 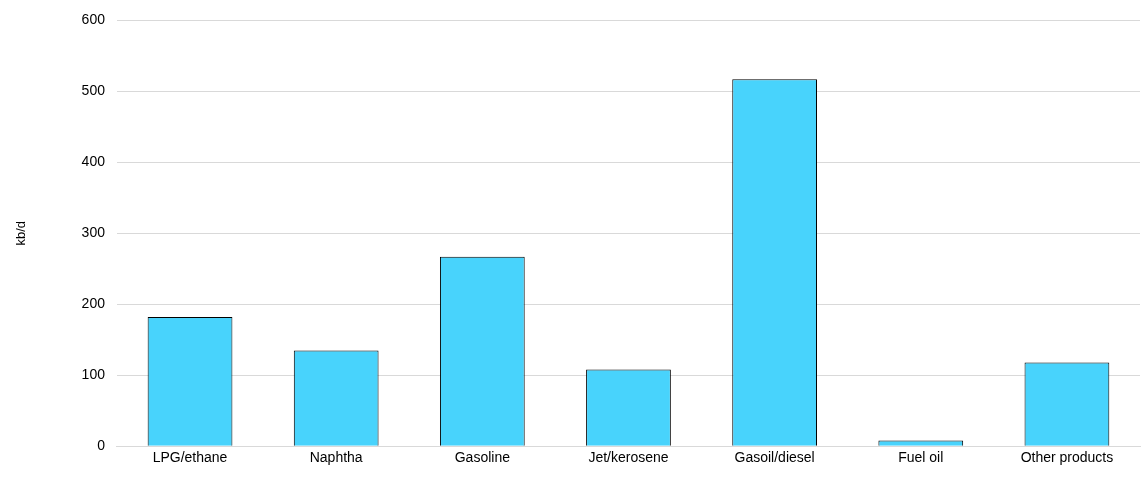 What do you see at coordinates (93, 161) in the screenshot?
I see `y-tick-label: 400` at bounding box center [93, 161].